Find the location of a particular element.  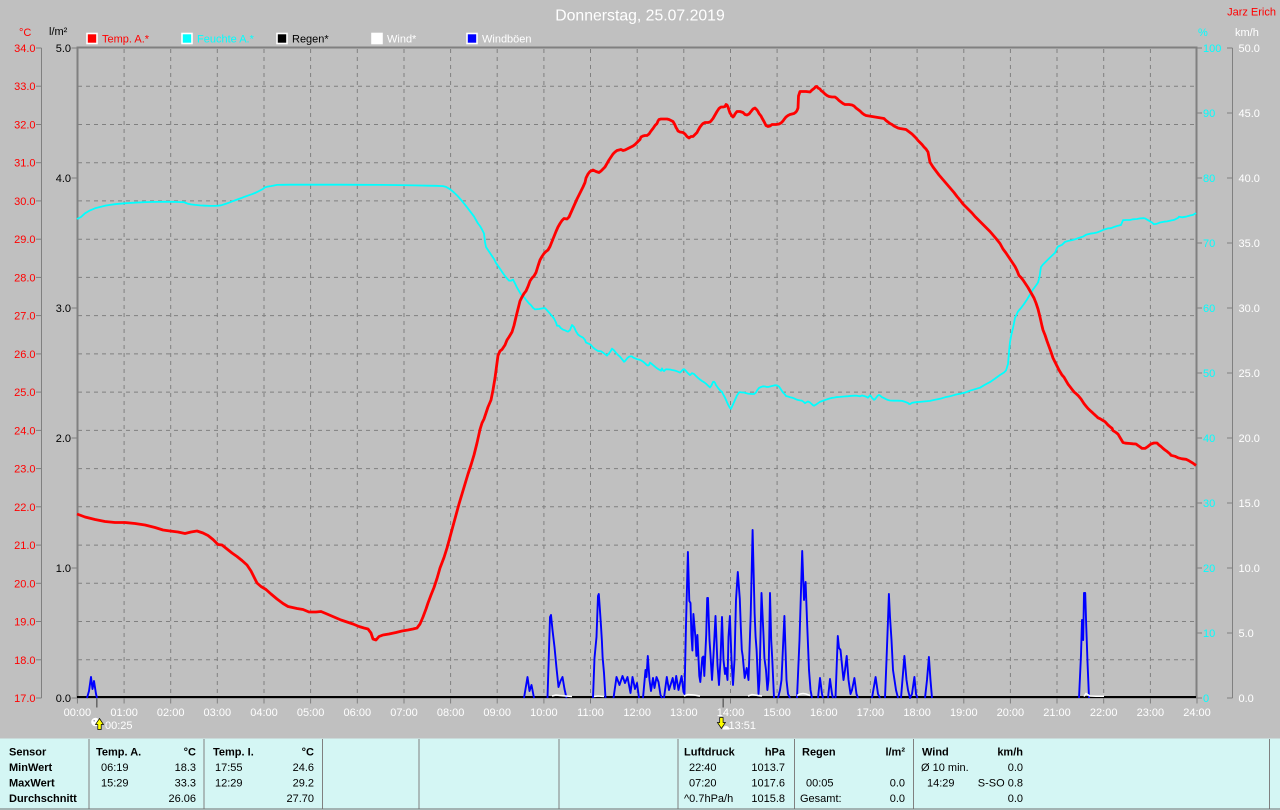

svg-text: 27.0 is located at coordinates (24, 317).